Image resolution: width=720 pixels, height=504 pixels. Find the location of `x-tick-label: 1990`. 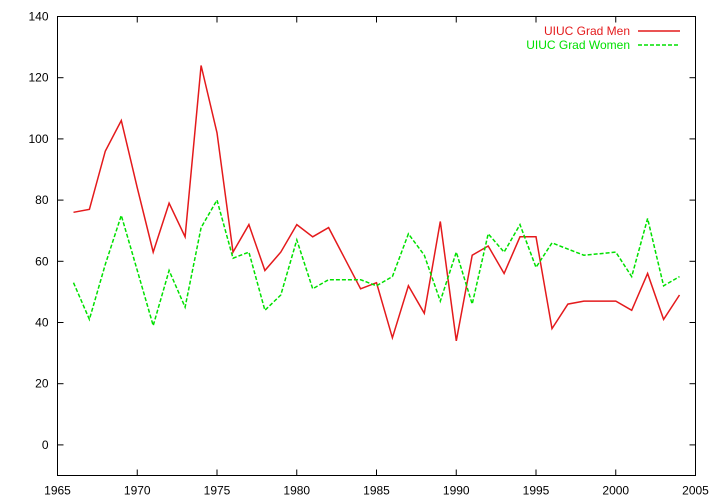

x-tick-label: 1990 is located at coordinates (456, 491).